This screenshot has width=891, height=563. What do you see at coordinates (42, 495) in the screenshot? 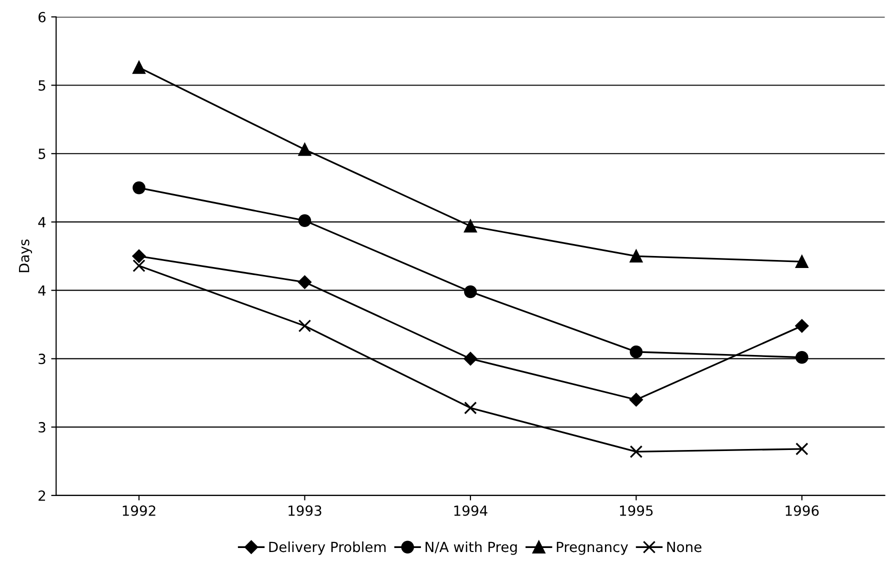
I see `y-tick-label: 2` at bounding box center [42, 495].